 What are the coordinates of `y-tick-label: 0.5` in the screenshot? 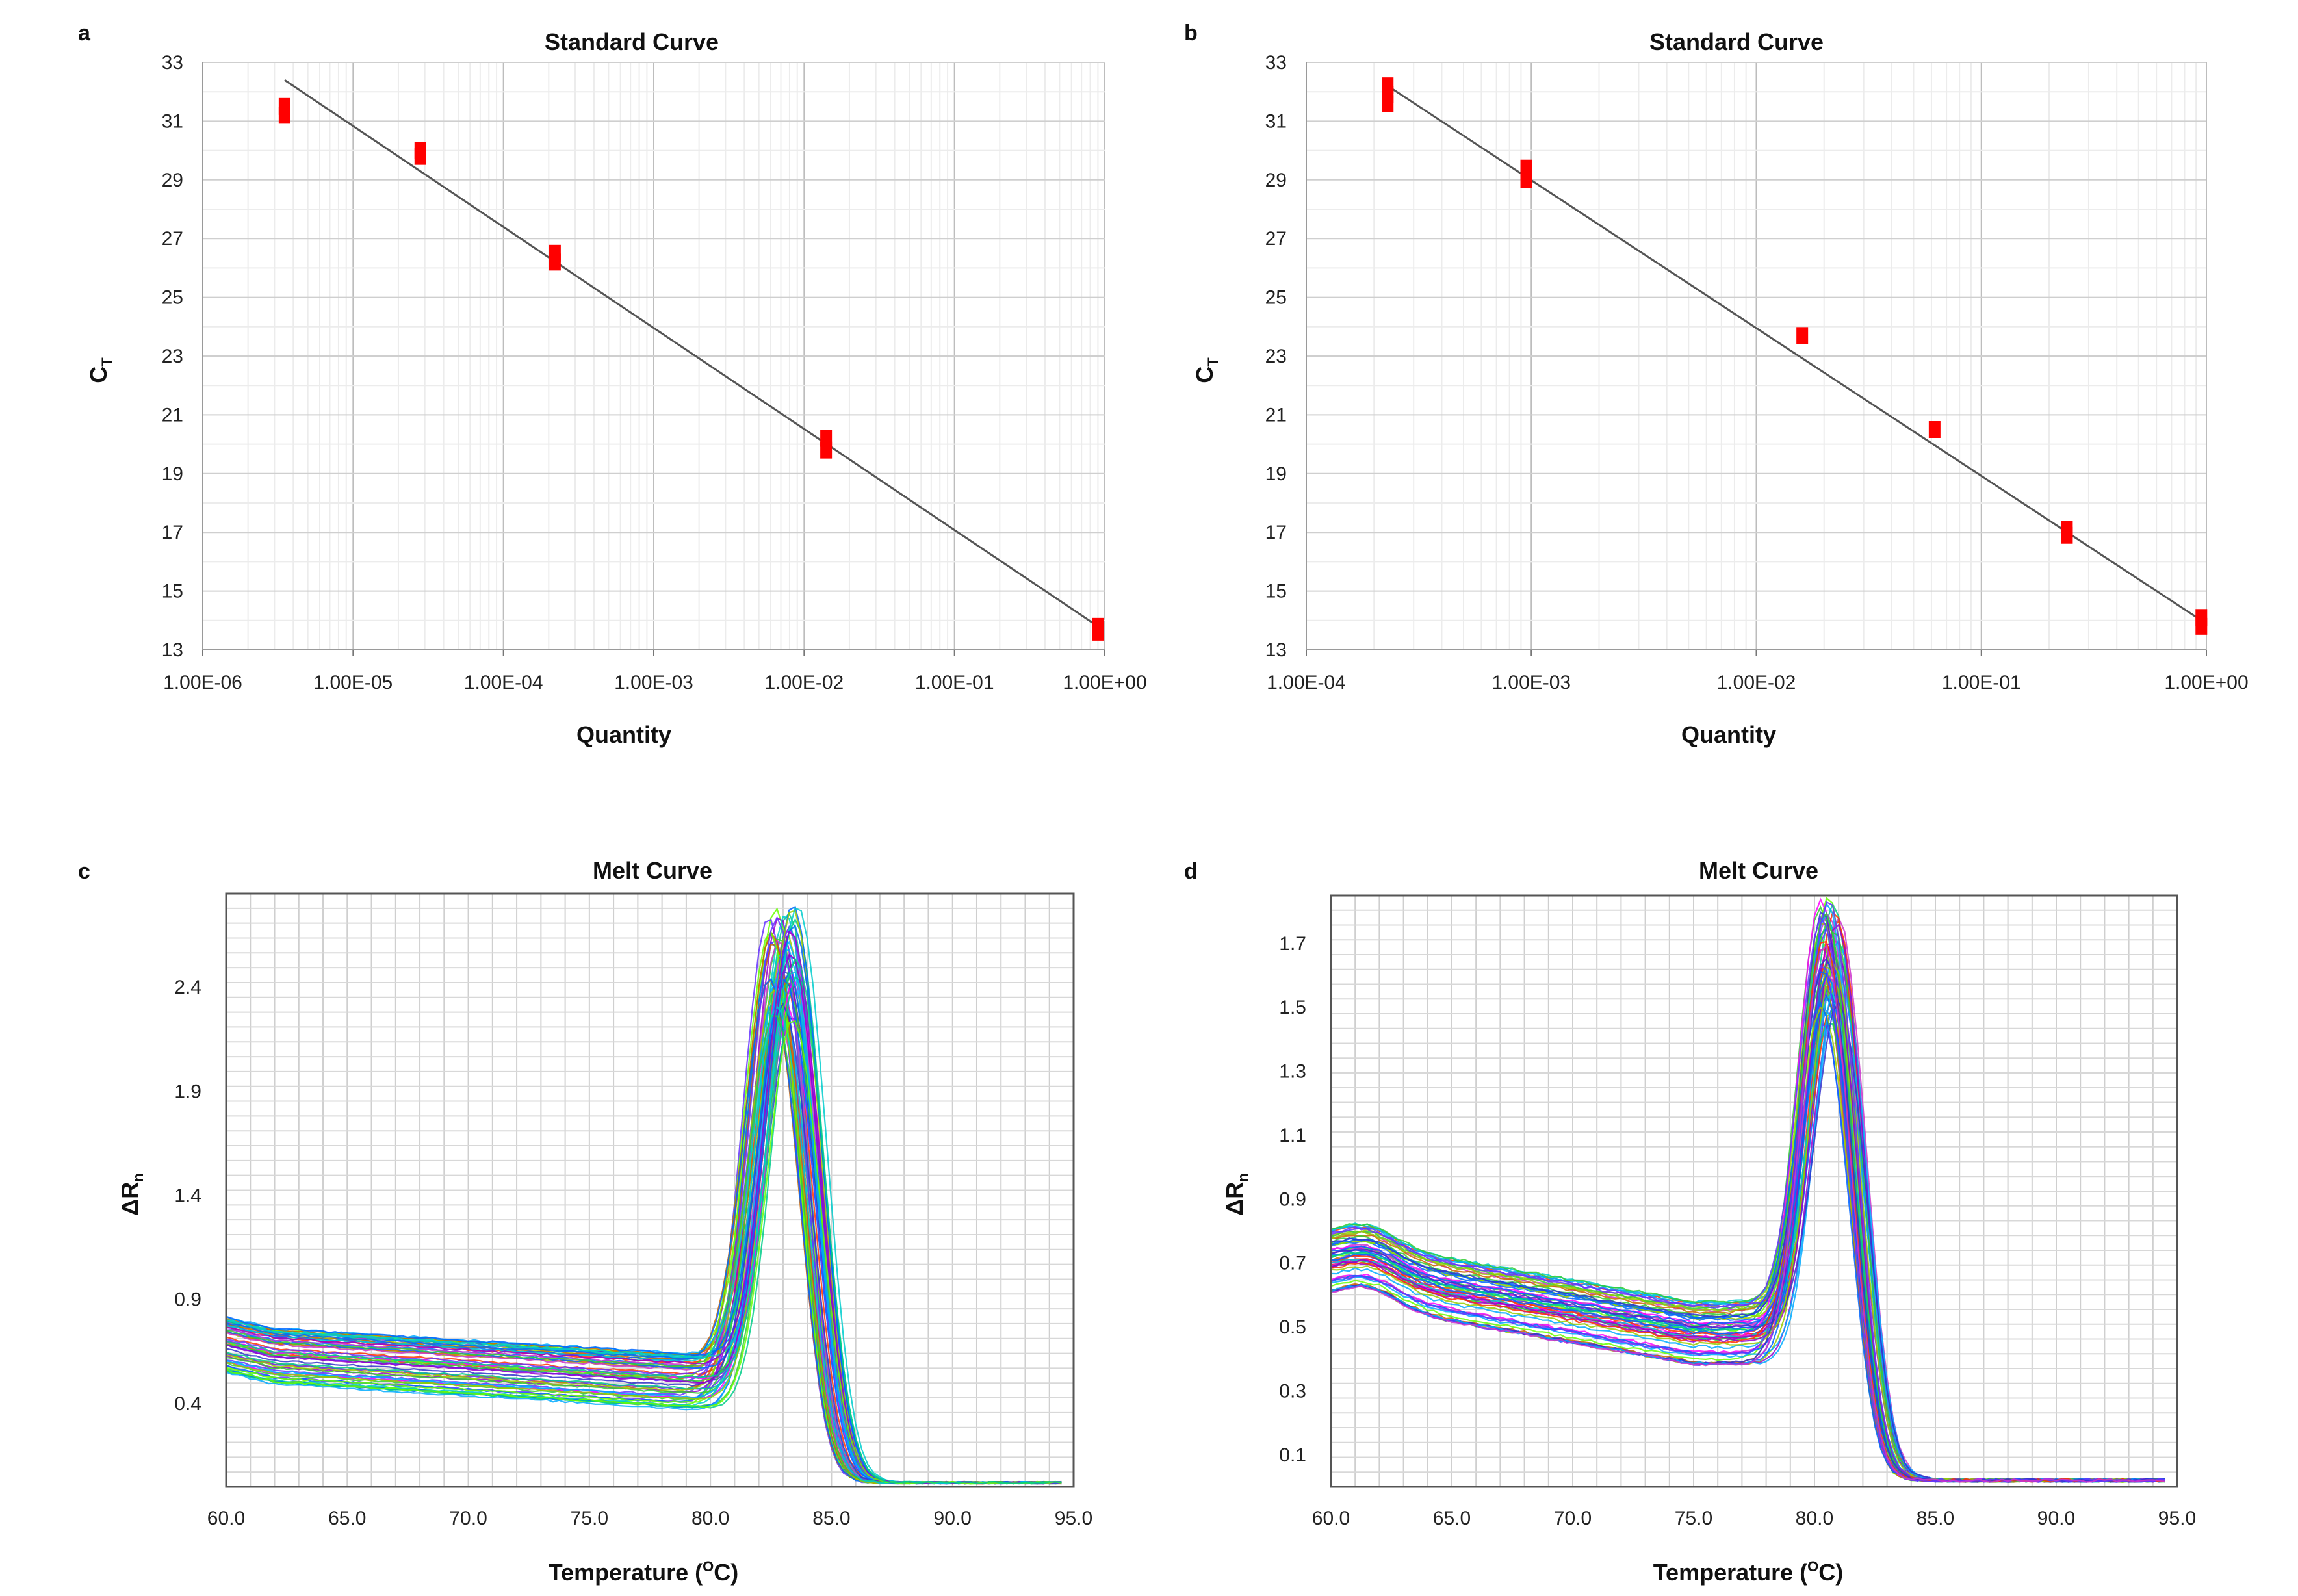 It's located at (1292, 1327).